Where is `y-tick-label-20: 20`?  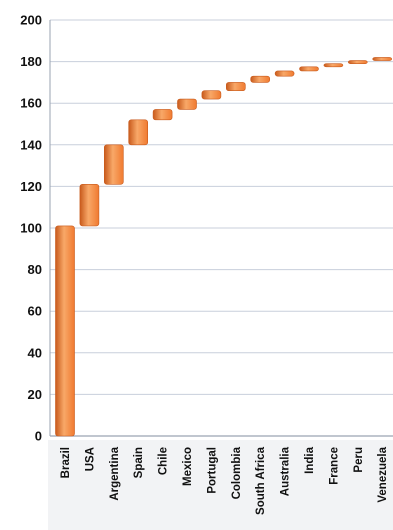 y-tick-label-20: 20 is located at coordinates (35, 394).